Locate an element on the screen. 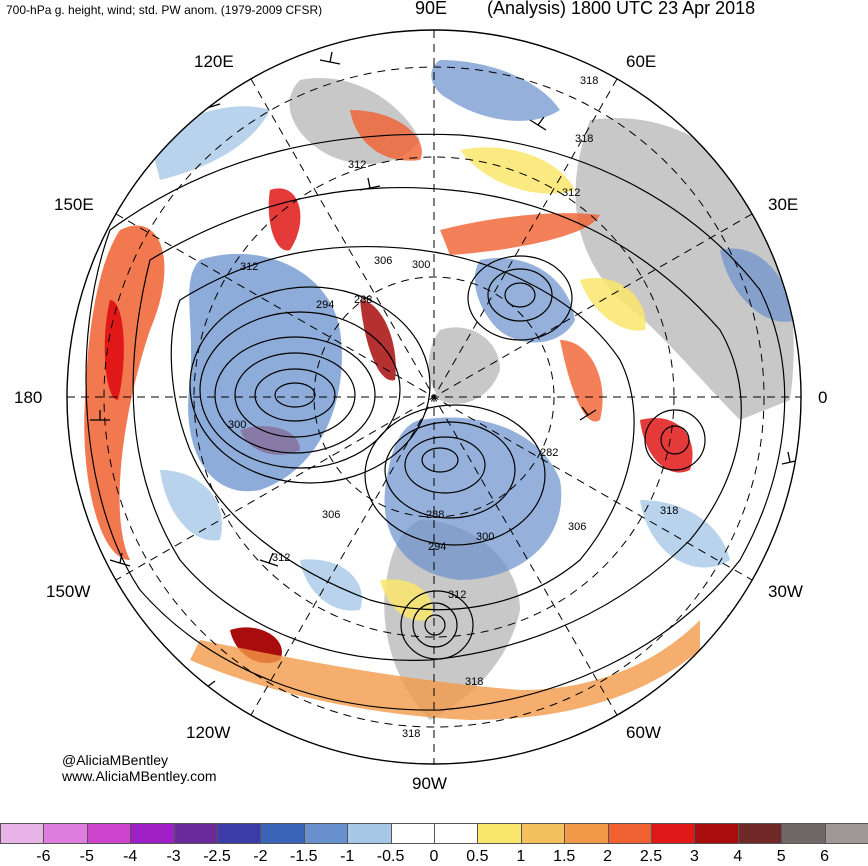  legend-label: 1.5 is located at coordinates (564, 856).